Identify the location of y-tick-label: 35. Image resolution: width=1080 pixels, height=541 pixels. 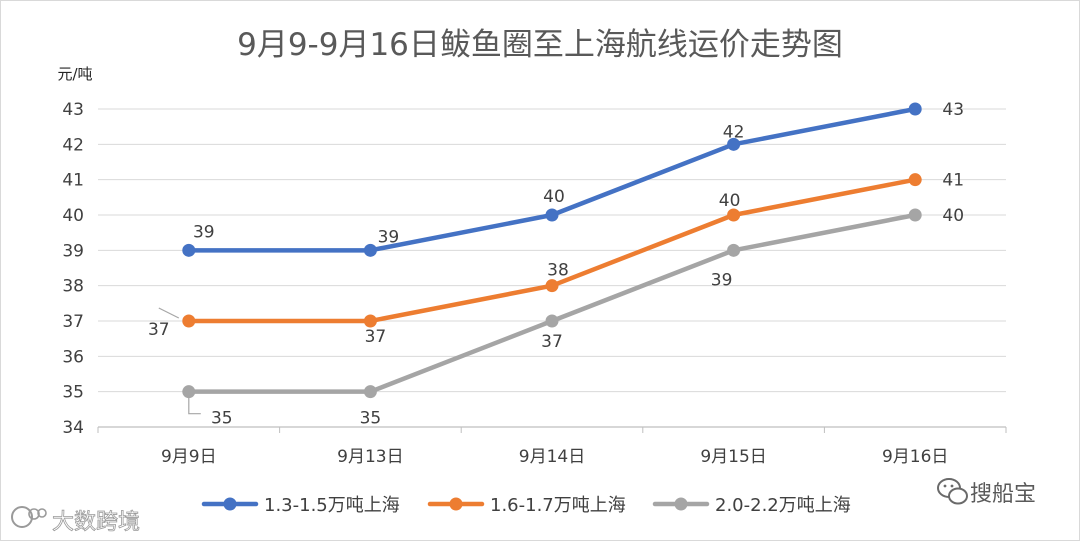
(73, 393).